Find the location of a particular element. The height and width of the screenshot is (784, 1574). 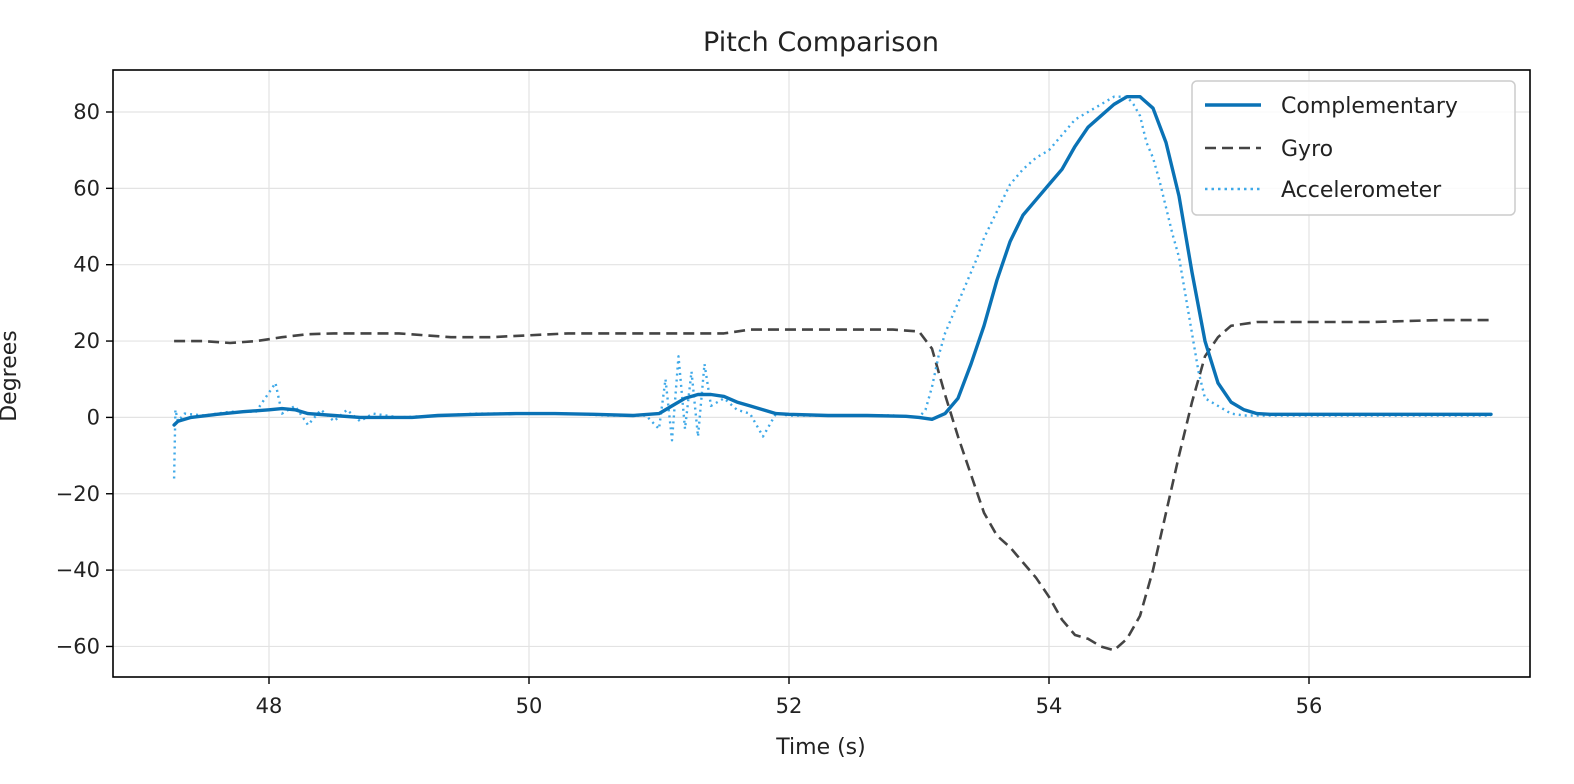

y-tick-label: 0 is located at coordinates (93, 417).